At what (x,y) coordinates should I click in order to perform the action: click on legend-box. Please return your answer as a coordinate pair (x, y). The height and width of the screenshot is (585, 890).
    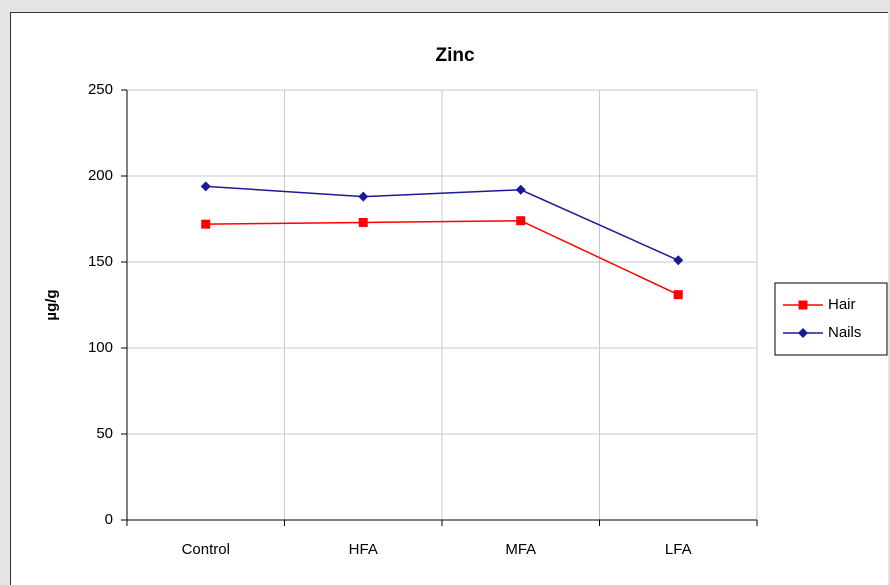
    Looking at the image, I should click on (831, 319).